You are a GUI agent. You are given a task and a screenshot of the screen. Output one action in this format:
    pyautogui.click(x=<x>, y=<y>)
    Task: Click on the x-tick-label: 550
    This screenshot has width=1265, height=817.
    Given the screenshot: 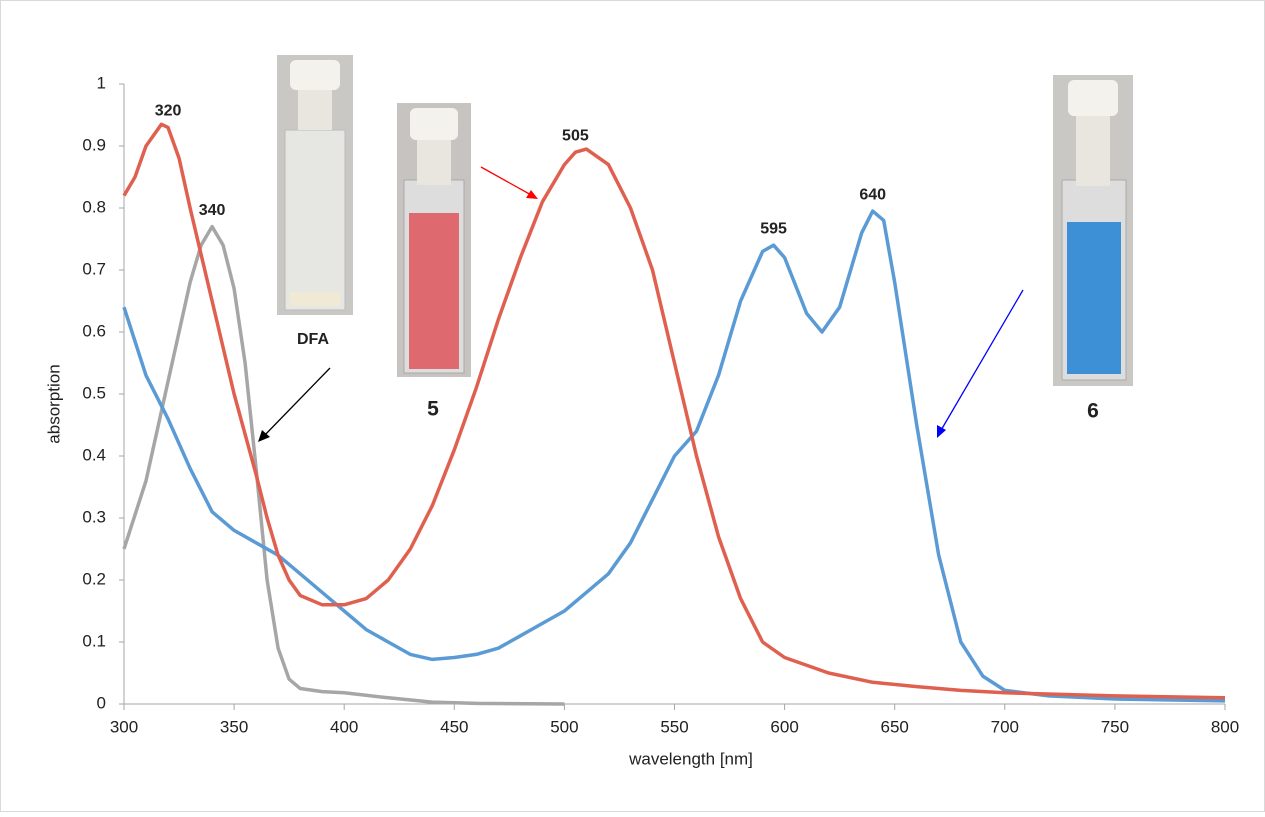 What is the action you would take?
    pyautogui.click(x=674, y=726)
    